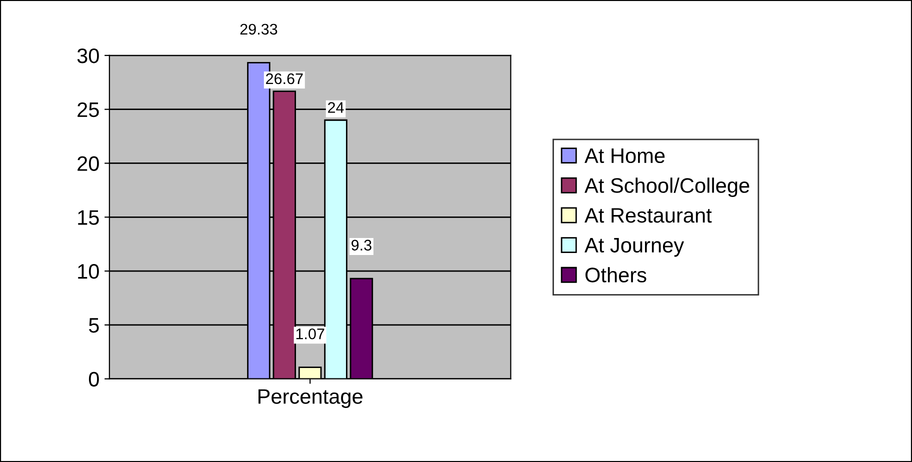 The image size is (912, 462). Describe the element at coordinates (88, 56) in the screenshot. I see `y-tick-label: 30` at that location.